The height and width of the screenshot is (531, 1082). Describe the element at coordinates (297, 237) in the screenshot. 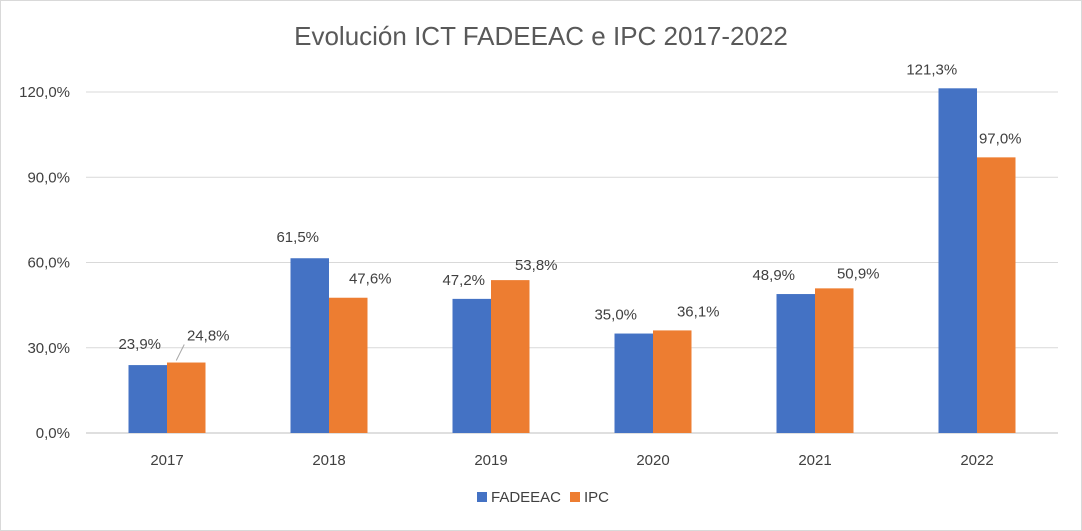

I see `data-label-fadeeac-2018: 61,5%` at that location.